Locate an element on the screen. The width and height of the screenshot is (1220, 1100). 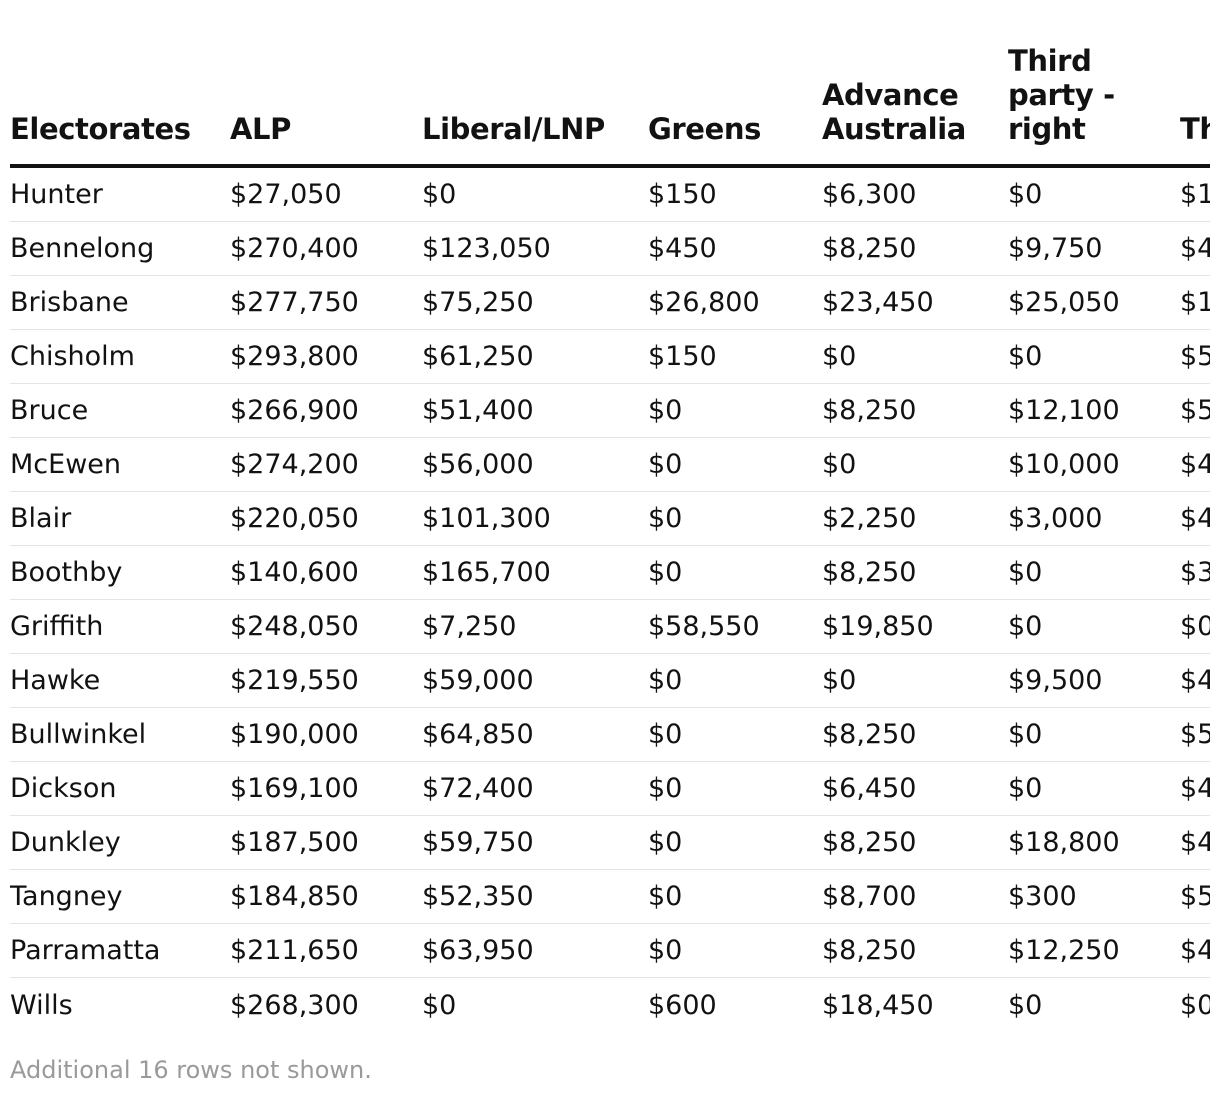
value-cell: $9,750 is located at coordinates (1094, 248).